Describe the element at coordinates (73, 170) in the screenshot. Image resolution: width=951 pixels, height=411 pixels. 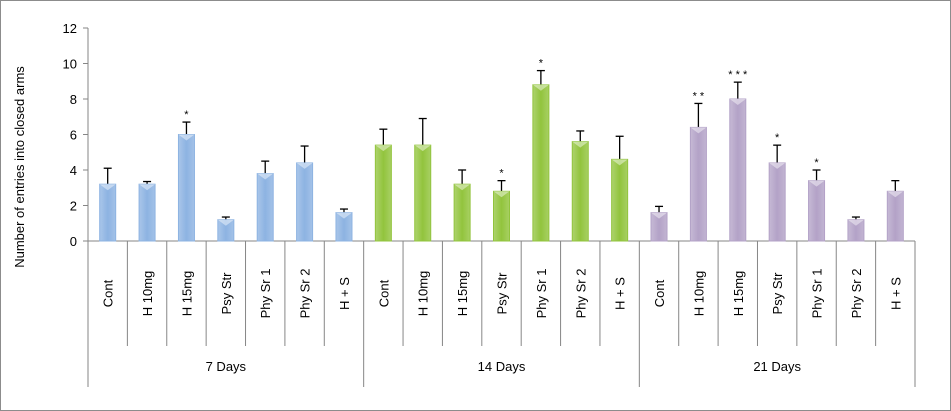
I see `y-tick-label: 4` at that location.